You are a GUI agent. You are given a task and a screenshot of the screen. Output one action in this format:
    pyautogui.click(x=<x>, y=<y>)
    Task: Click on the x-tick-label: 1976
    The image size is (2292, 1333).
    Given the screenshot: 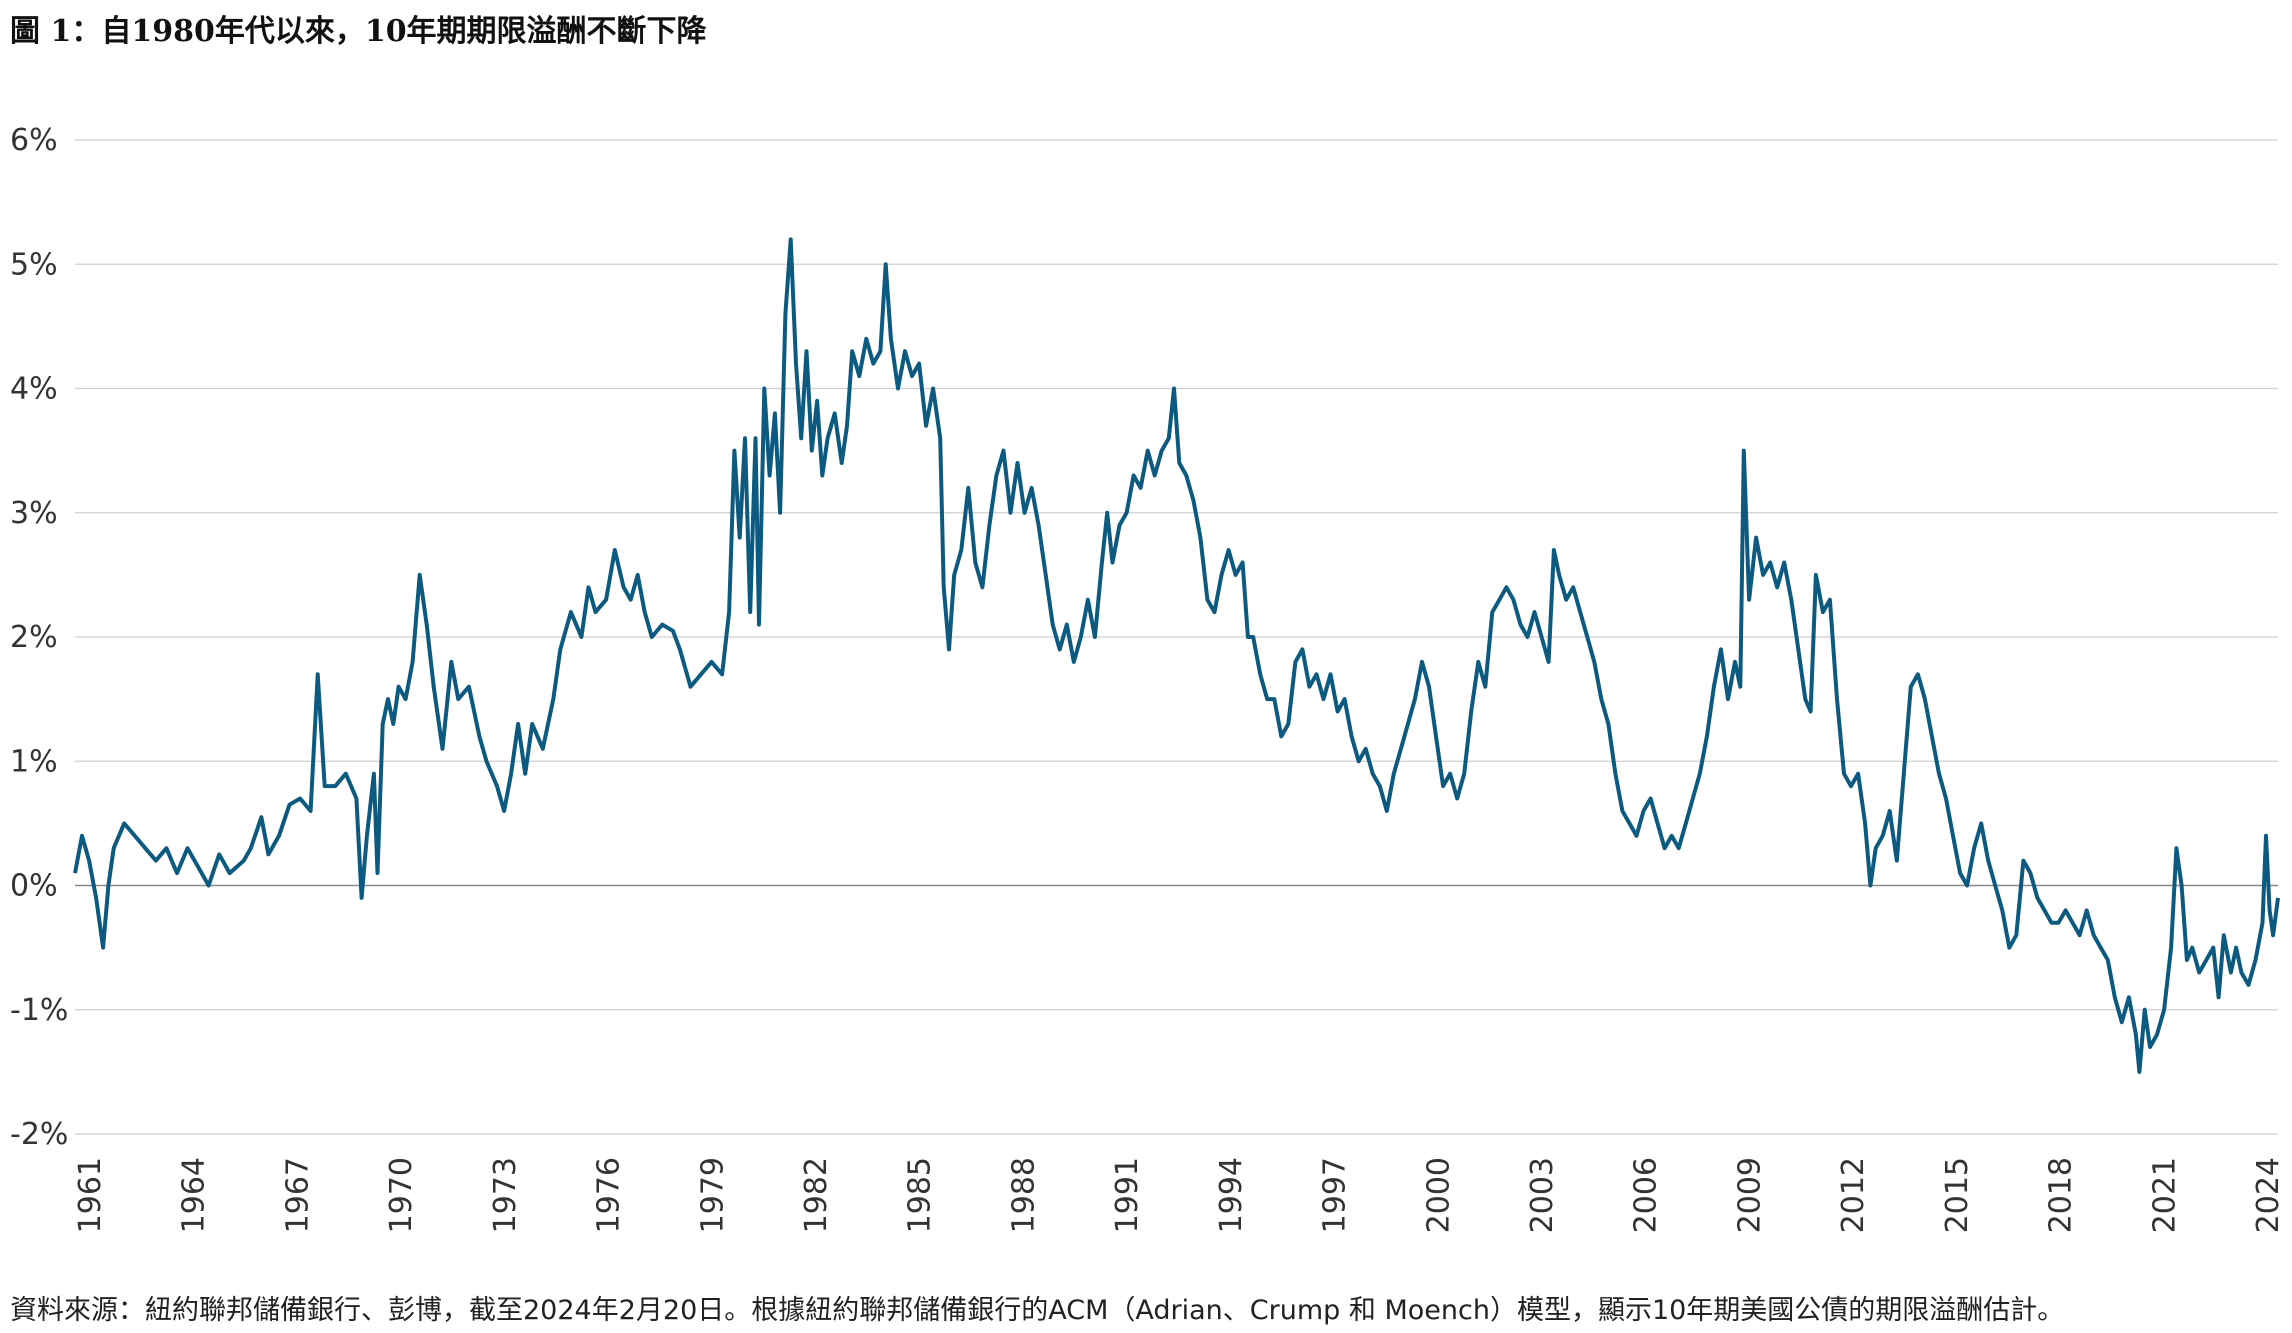 What is the action you would take?
    pyautogui.click(x=609, y=1195)
    